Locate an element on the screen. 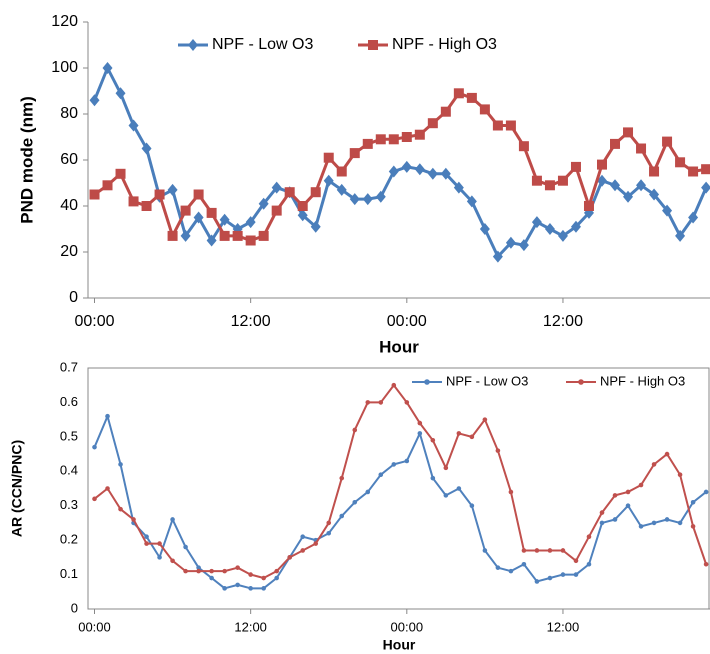  y-tick-label: 100 is located at coordinates (64, 67).